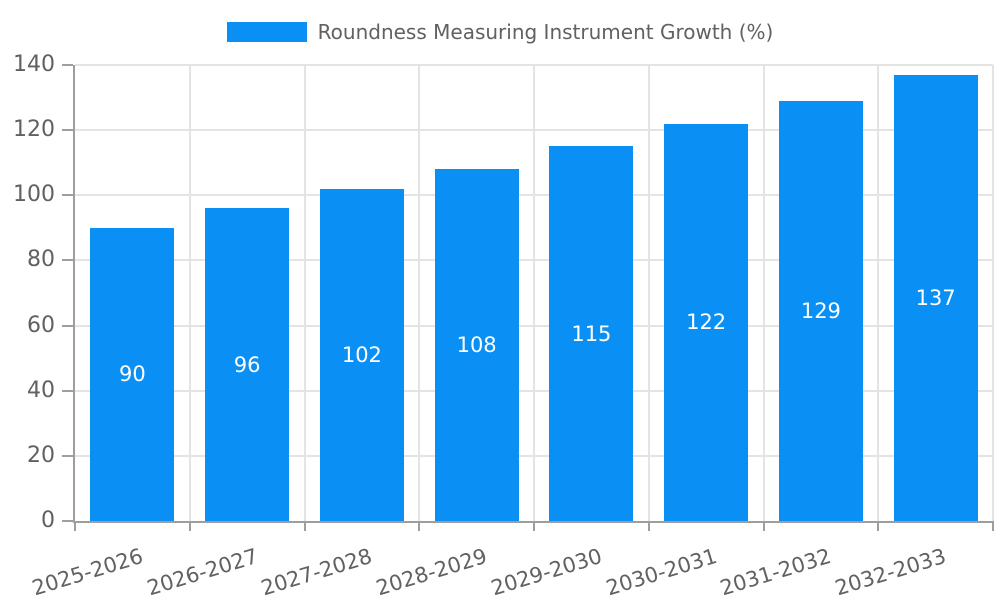 The image size is (1000, 600). What do you see at coordinates (546, 571) in the screenshot?
I see `x-tick-label: 2029-2030` at bounding box center [546, 571].